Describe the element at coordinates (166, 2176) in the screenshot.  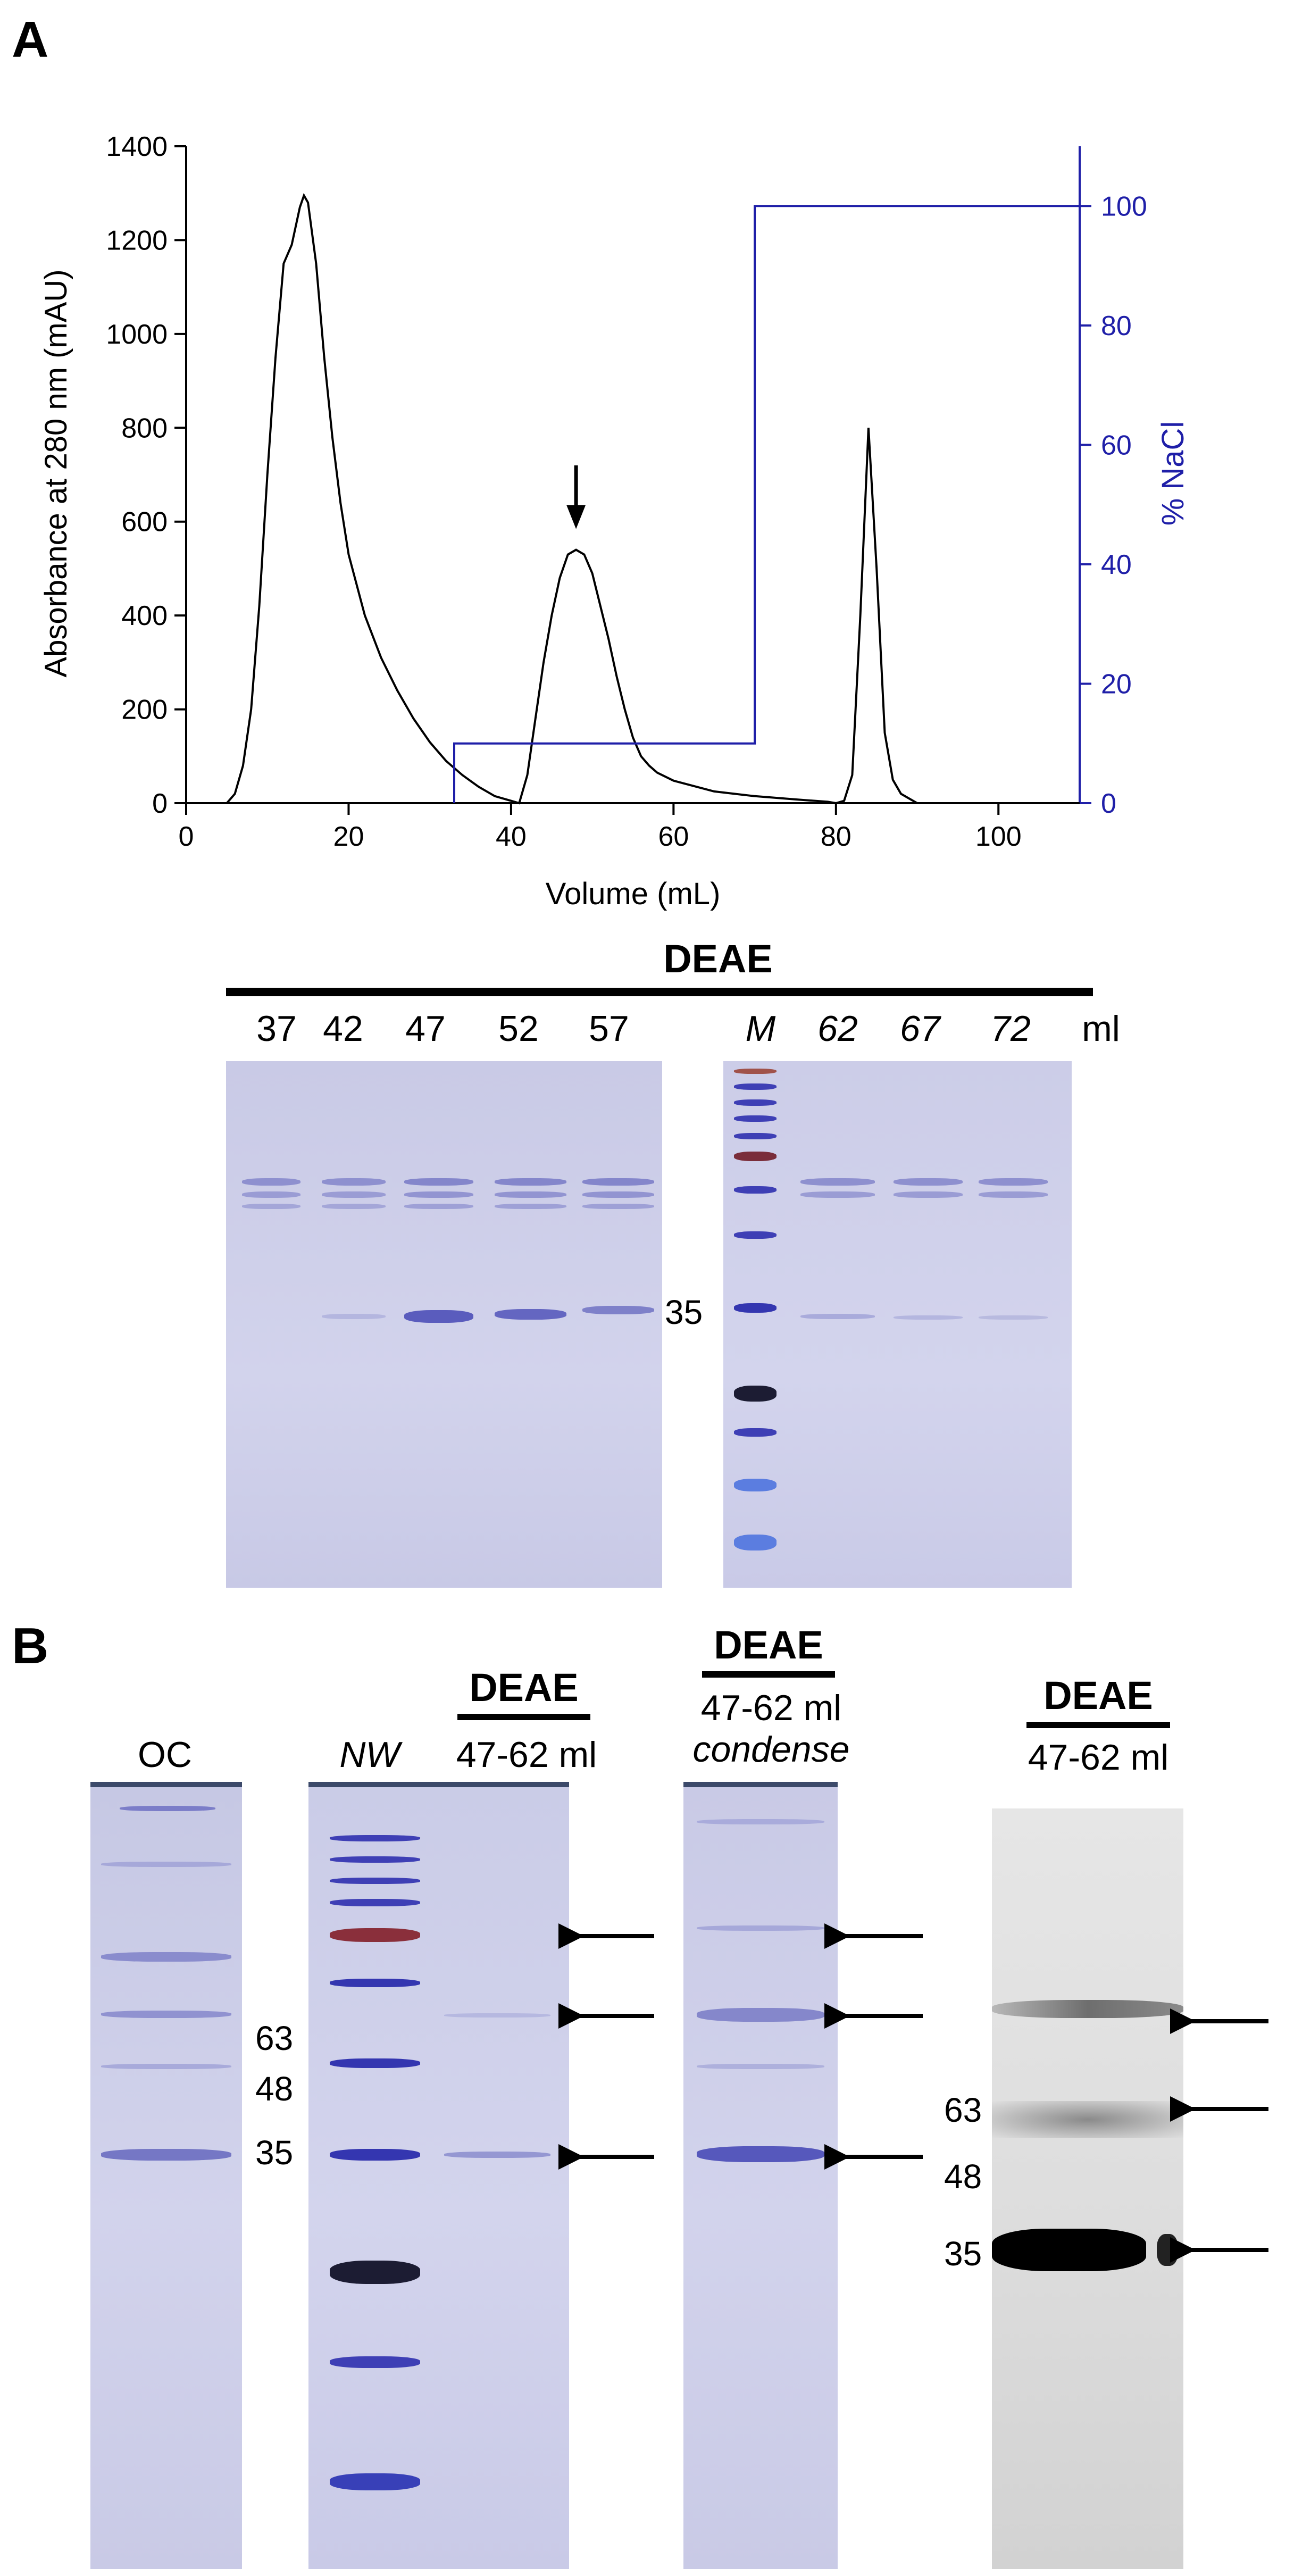
I see `gel-oc` at that location.